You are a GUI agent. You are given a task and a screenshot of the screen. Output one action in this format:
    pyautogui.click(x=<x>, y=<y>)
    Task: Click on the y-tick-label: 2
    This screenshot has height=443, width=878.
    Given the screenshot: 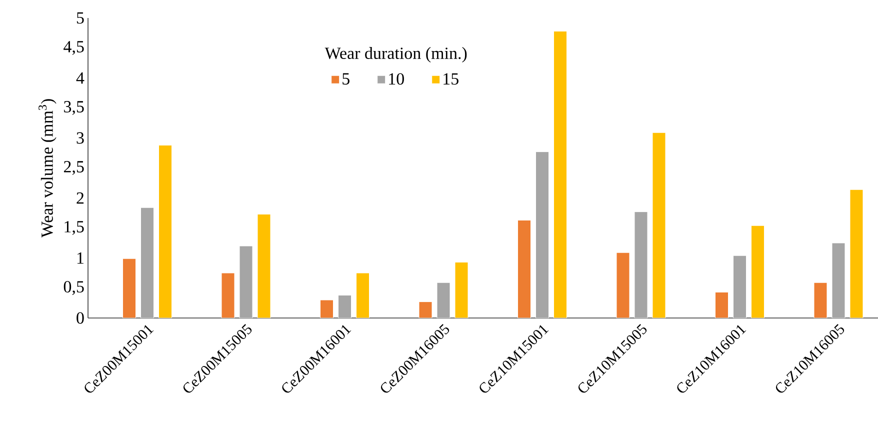 What is the action you would take?
    pyautogui.click(x=80, y=198)
    